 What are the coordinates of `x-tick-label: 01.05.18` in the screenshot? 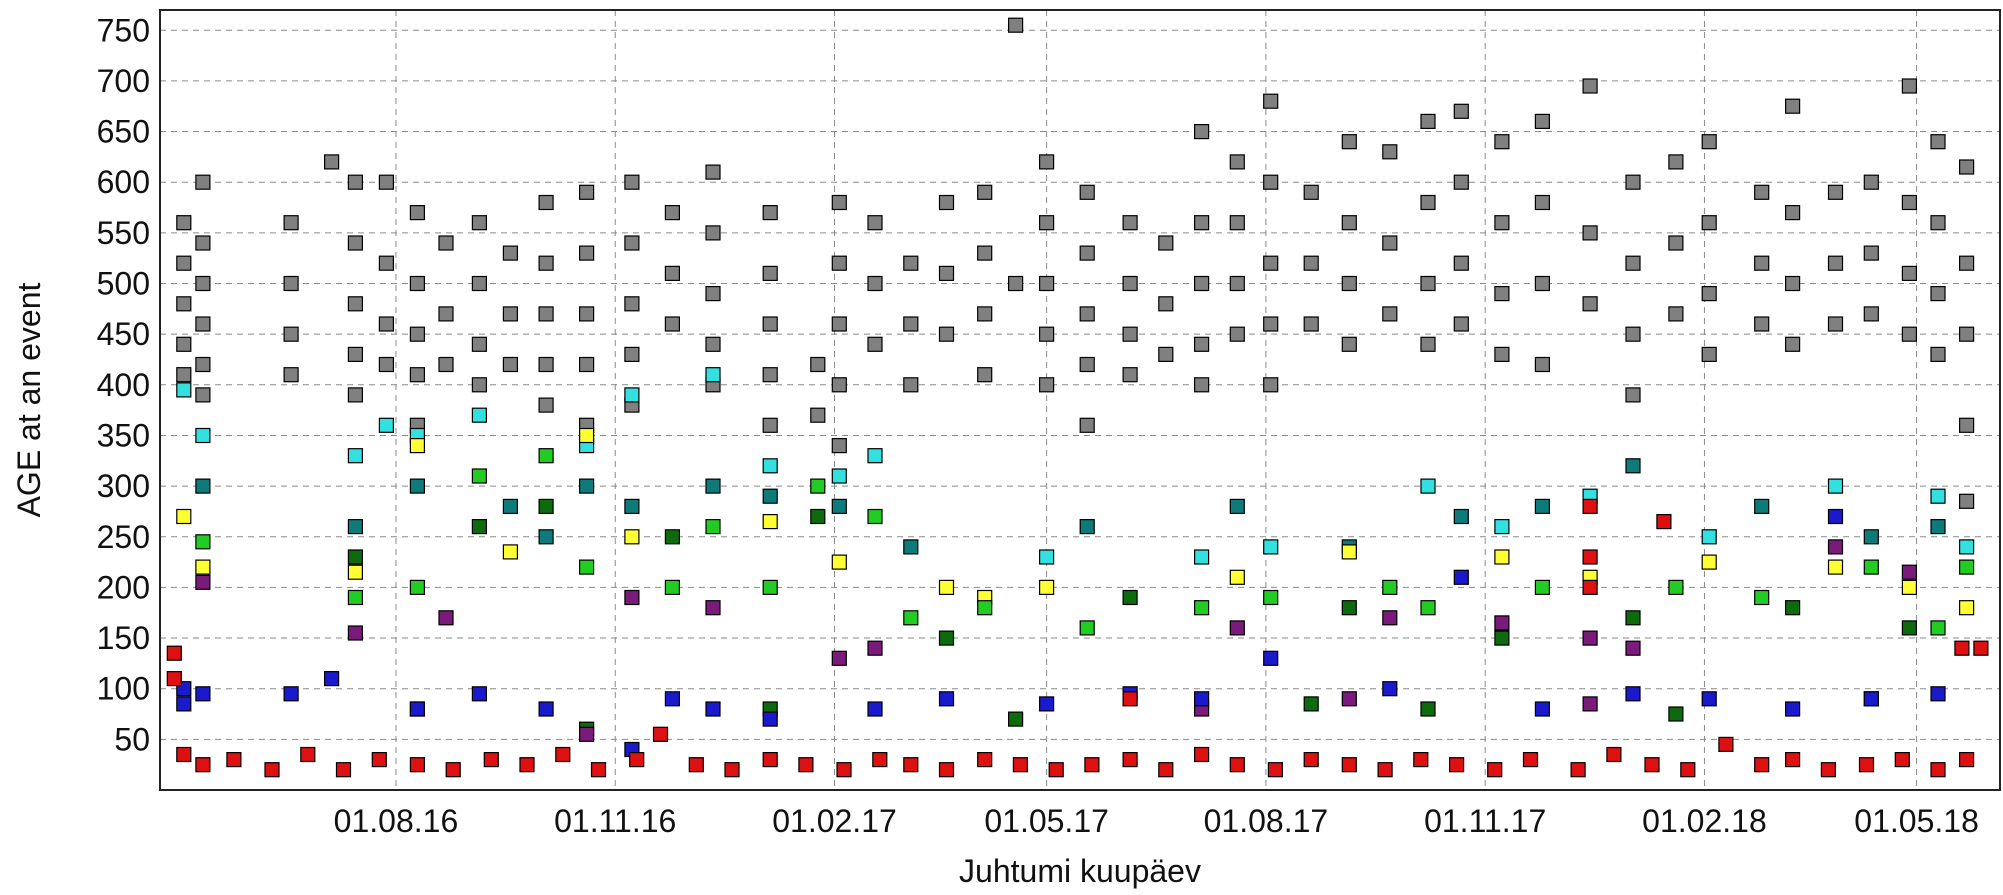 It's located at (1916, 821).